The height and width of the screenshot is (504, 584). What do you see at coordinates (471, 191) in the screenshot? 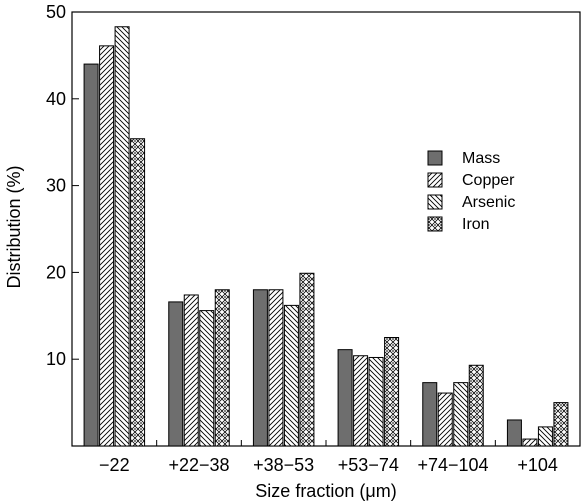
I see `legend: Mass Copper Arsenic Iron` at bounding box center [471, 191].